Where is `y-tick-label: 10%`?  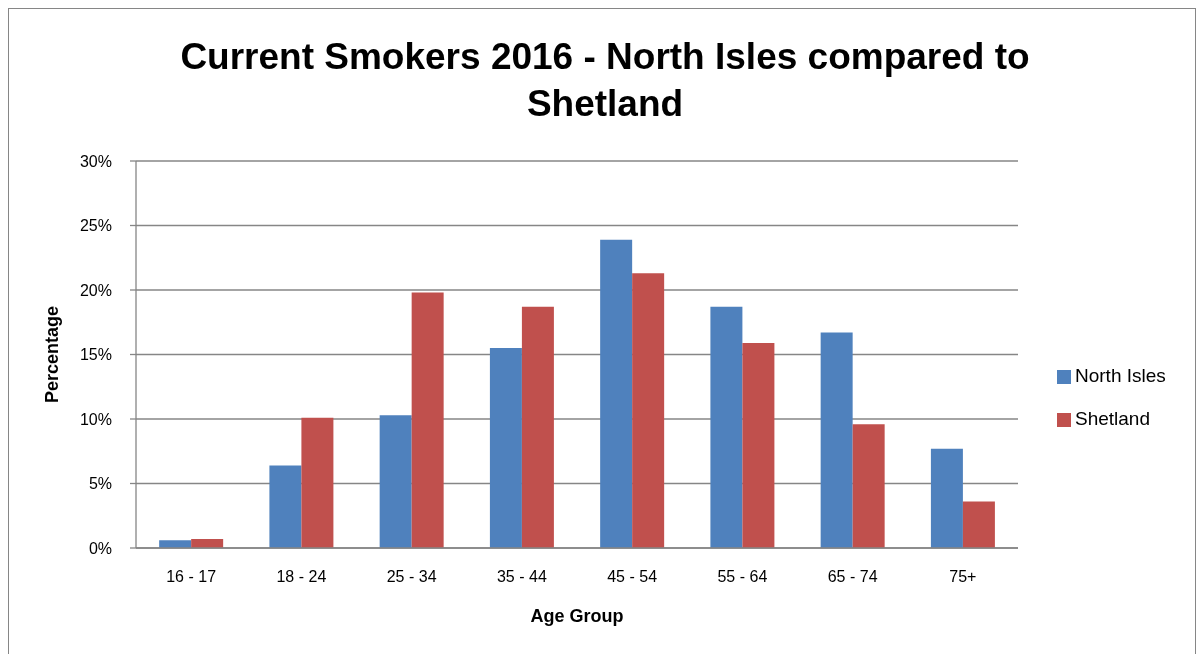
y-tick-label: 10% is located at coordinates (95, 419).